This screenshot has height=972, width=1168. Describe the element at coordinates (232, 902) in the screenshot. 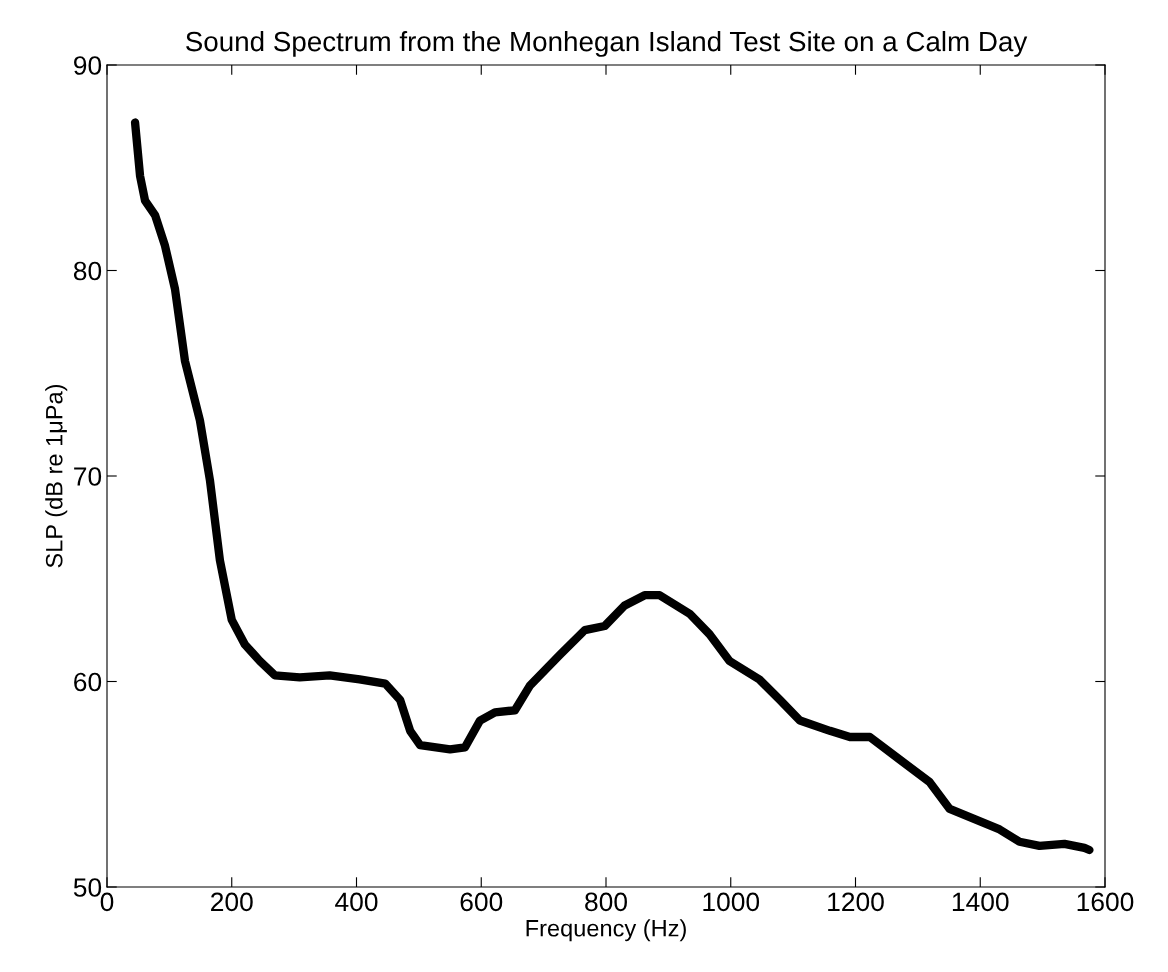

I see `x-tick-label: 200` at that location.